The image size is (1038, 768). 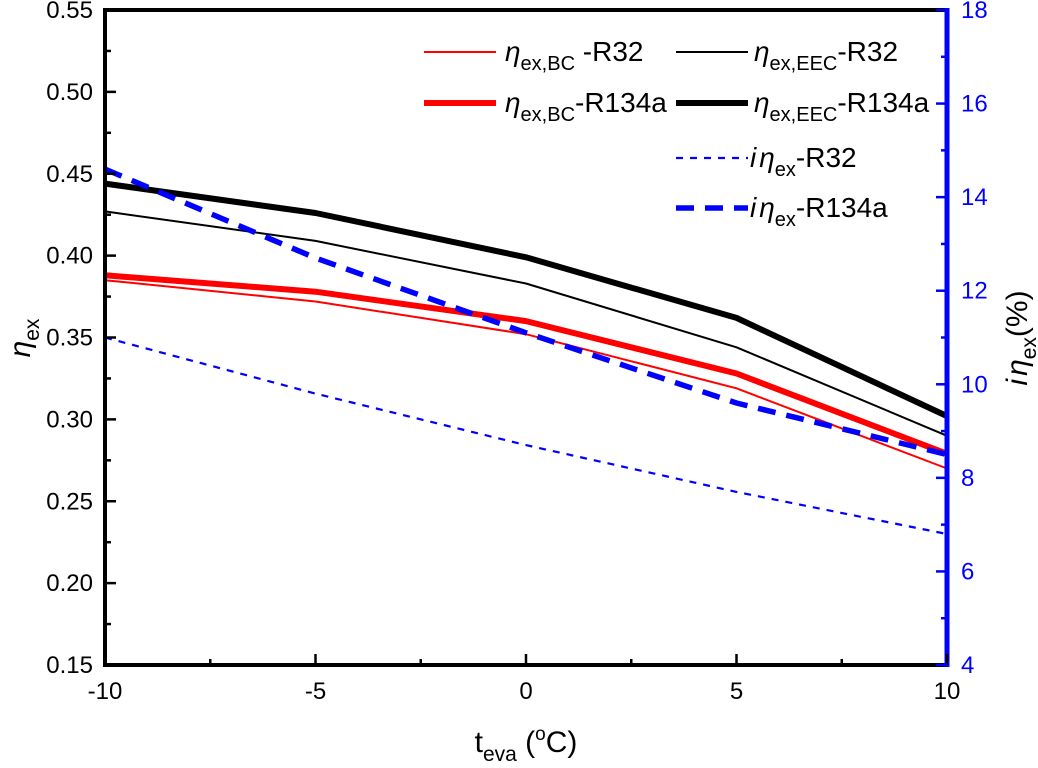 What do you see at coordinates (974, 12) in the screenshot?
I see `y-right-tick-label: 18` at bounding box center [974, 12].